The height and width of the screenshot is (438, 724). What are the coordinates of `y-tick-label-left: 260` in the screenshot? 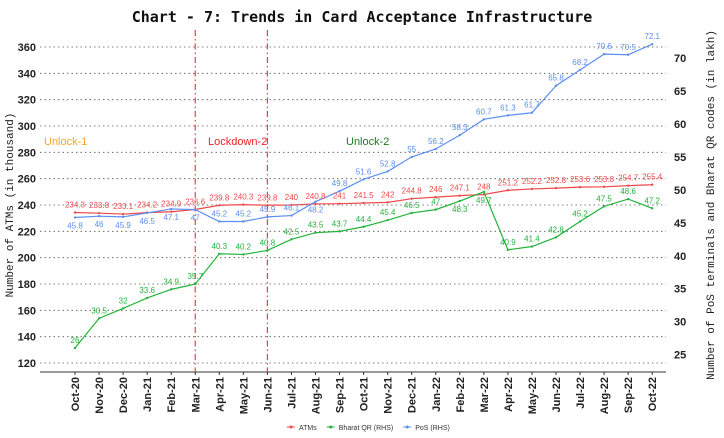 It's located at (27, 180).